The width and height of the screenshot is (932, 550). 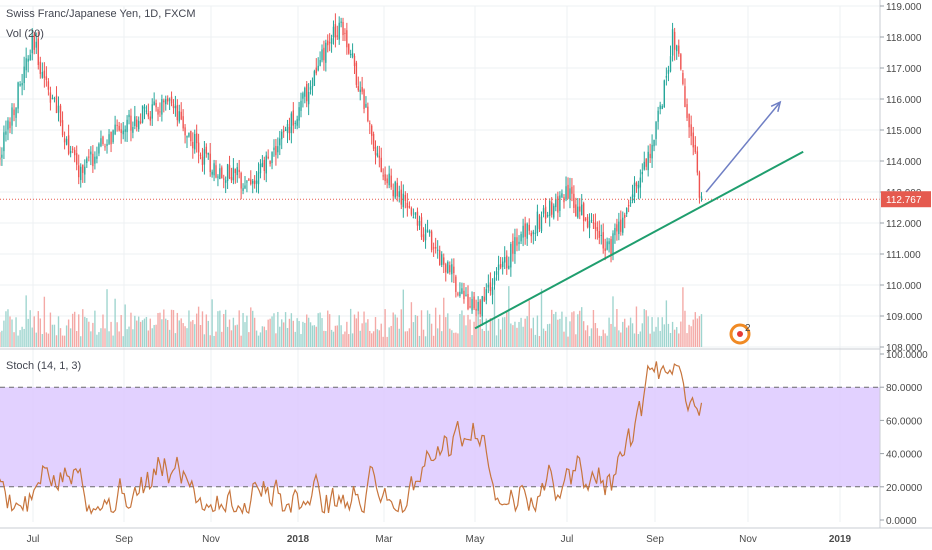 I want to click on projection-arrow-head, so click(x=776, y=106).